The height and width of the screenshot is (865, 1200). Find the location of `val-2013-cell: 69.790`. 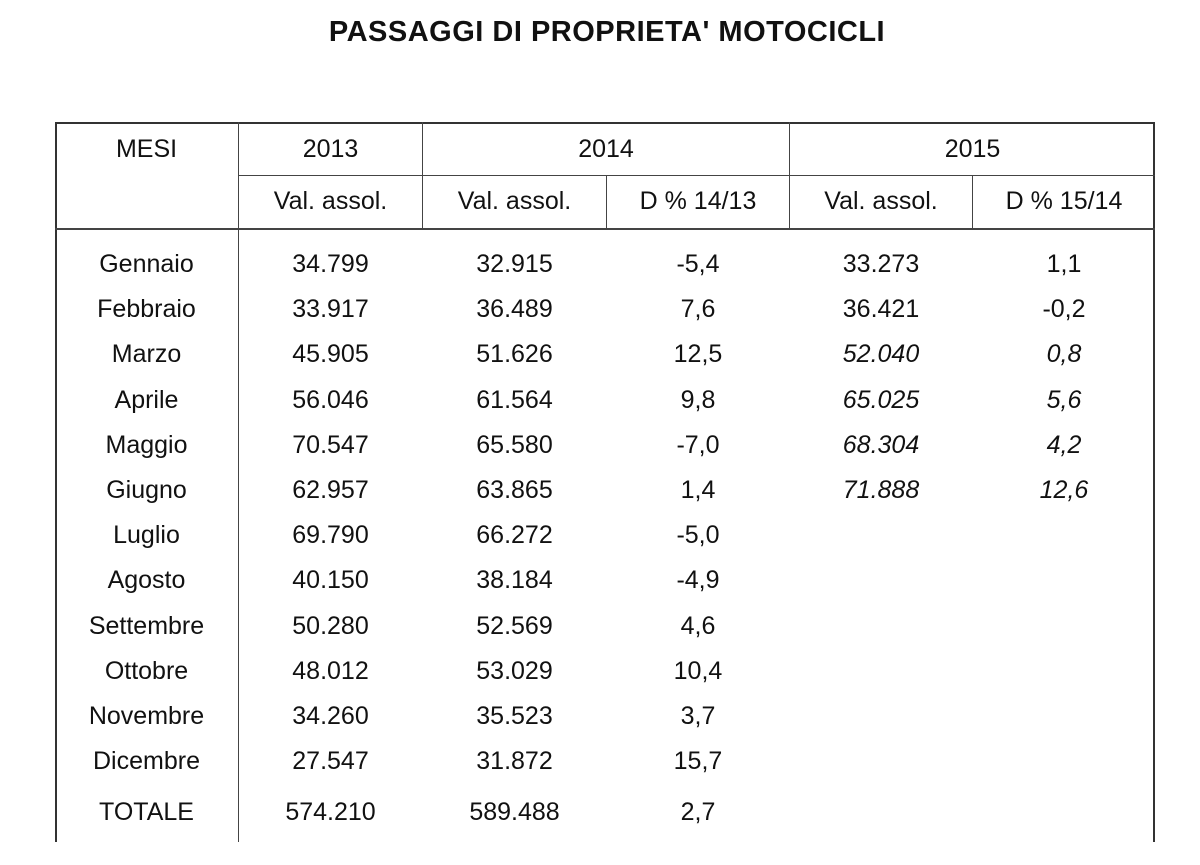

val-2013-cell: 69.790 is located at coordinates (330, 535).